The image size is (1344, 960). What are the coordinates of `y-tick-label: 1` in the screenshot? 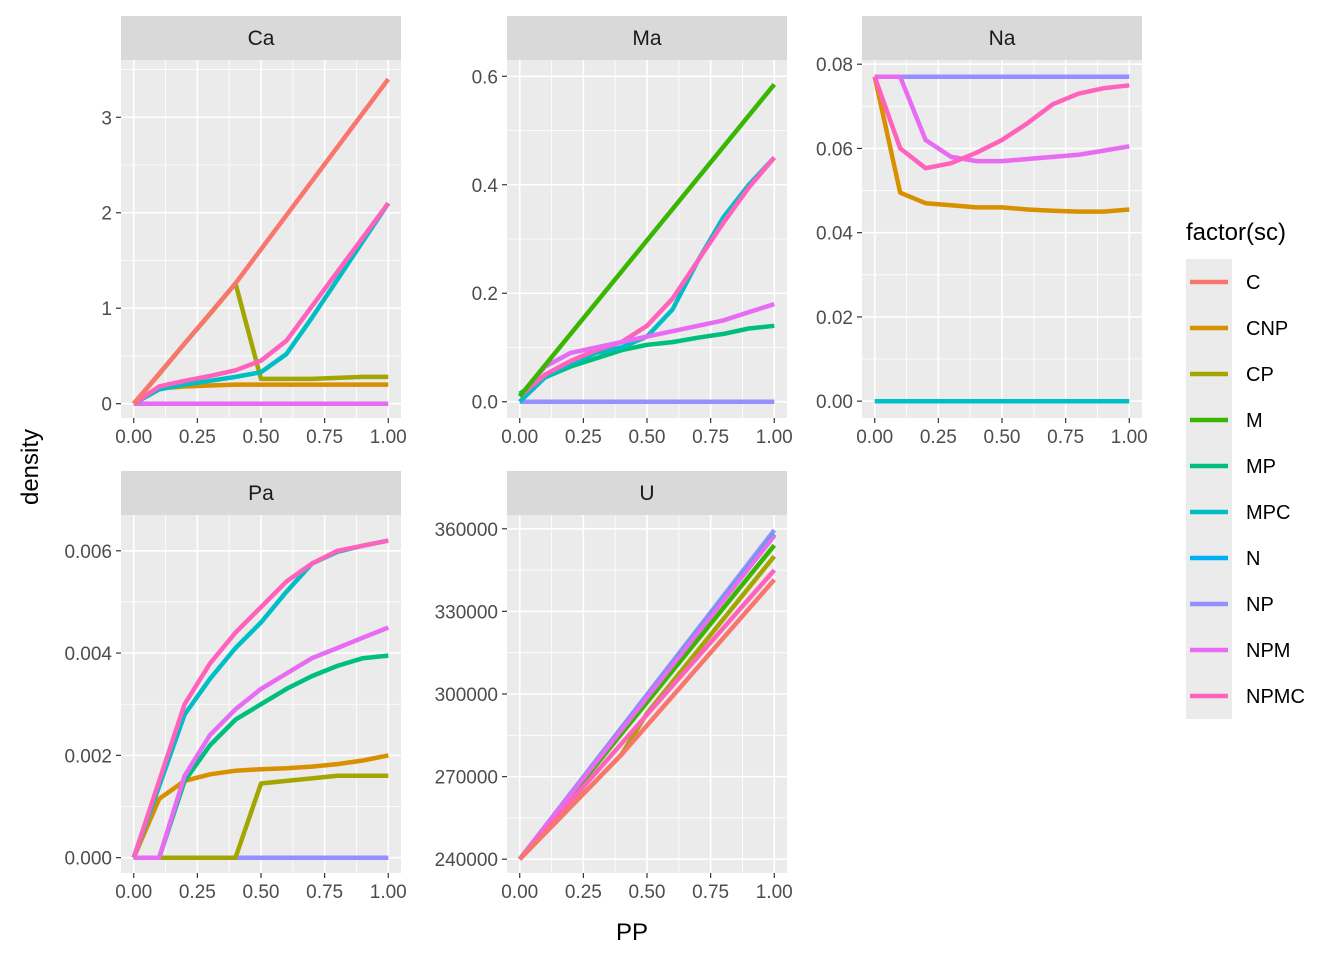 It's located at (106, 309).